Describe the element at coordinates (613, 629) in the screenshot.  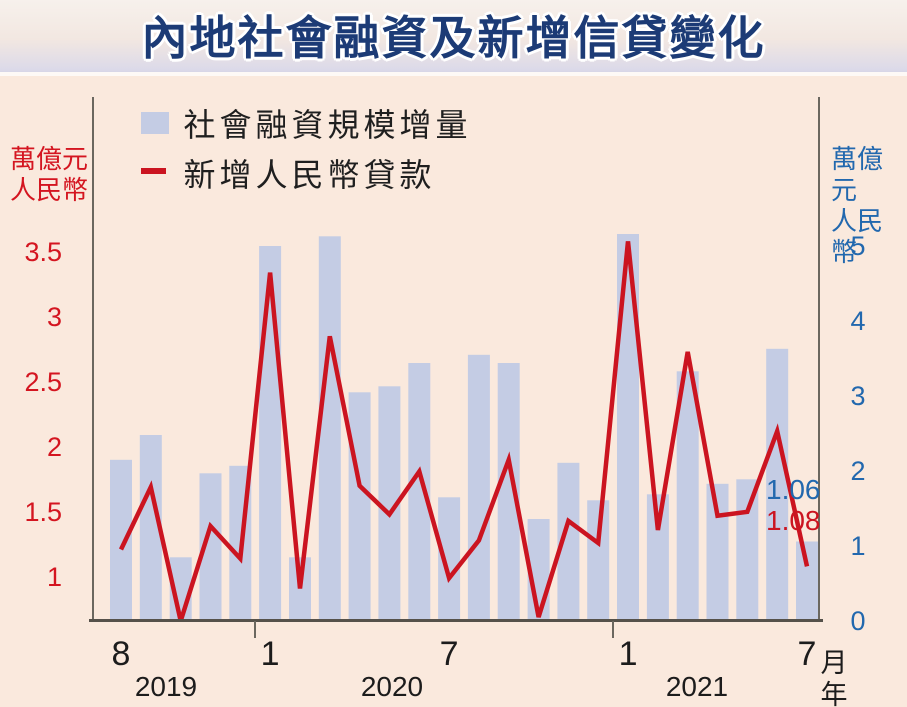
I see `year-boundary-tick-slot17` at that location.